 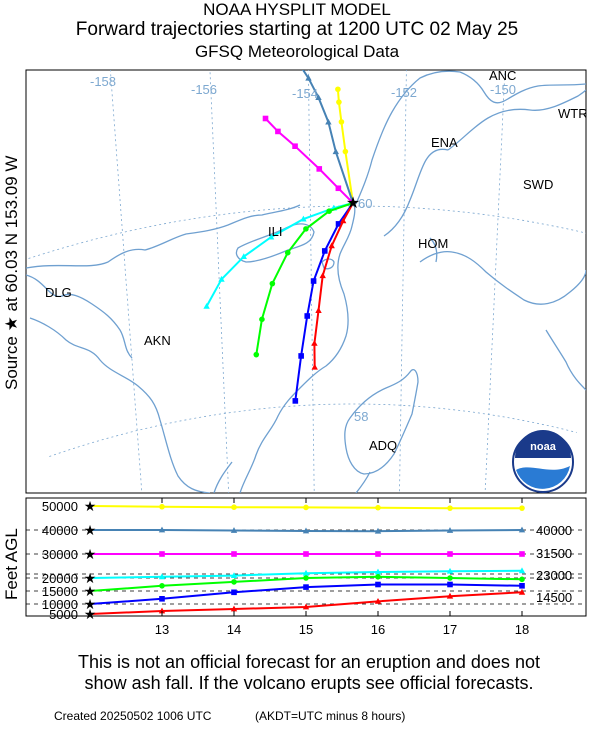 I want to click on time-tick-label: 17, so click(x=450, y=629).